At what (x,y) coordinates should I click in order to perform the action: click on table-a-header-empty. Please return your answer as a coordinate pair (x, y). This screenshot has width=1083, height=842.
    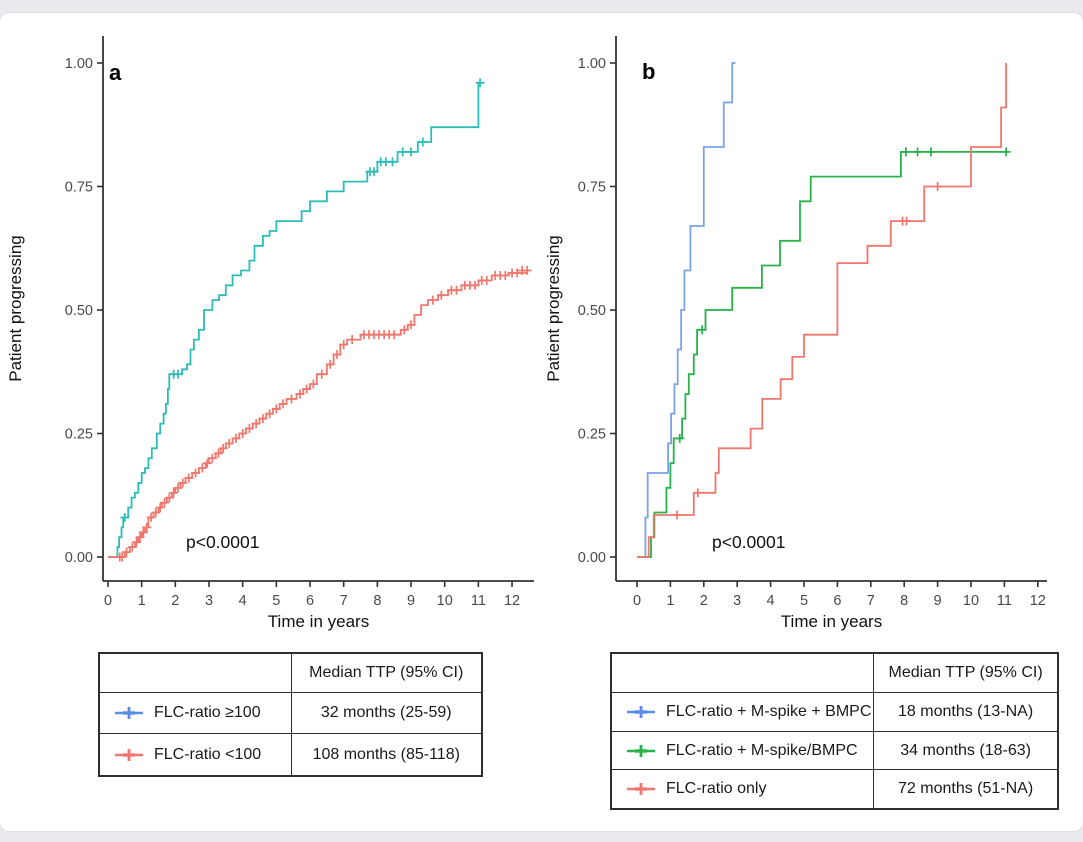
    Looking at the image, I should click on (195, 673).